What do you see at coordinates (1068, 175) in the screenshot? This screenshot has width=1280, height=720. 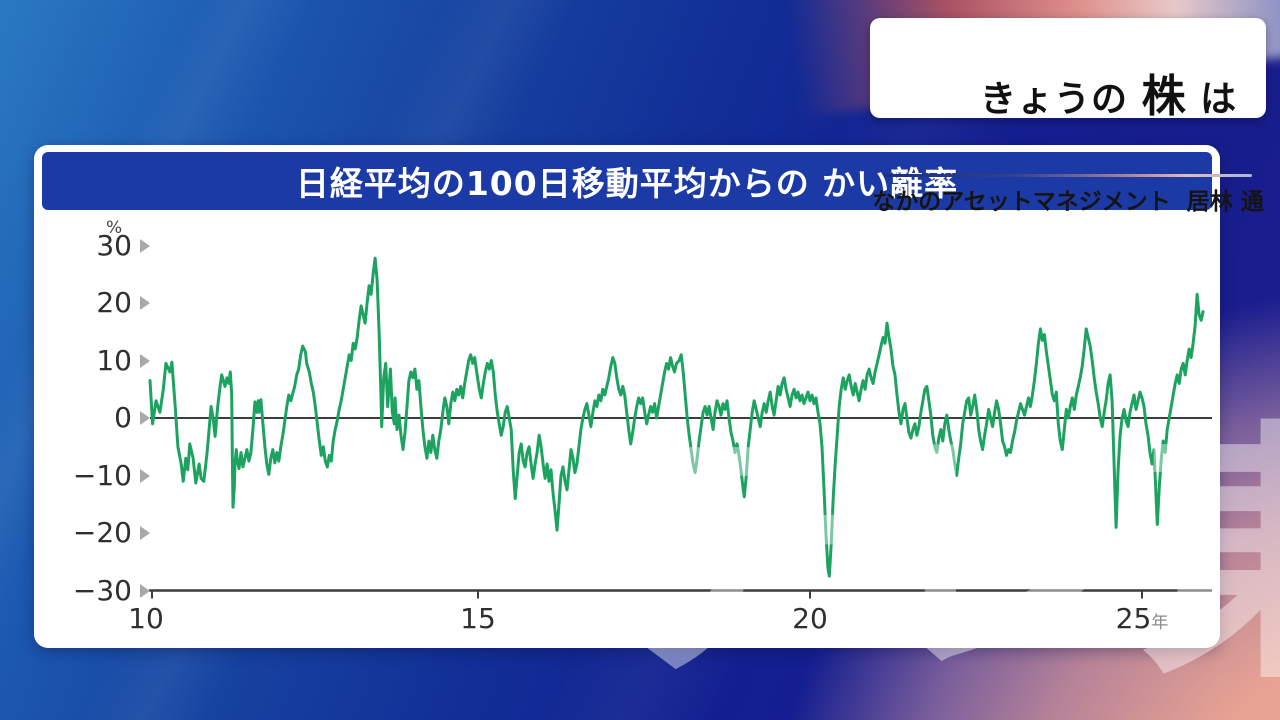 I see `title-divider-rule` at bounding box center [1068, 175].